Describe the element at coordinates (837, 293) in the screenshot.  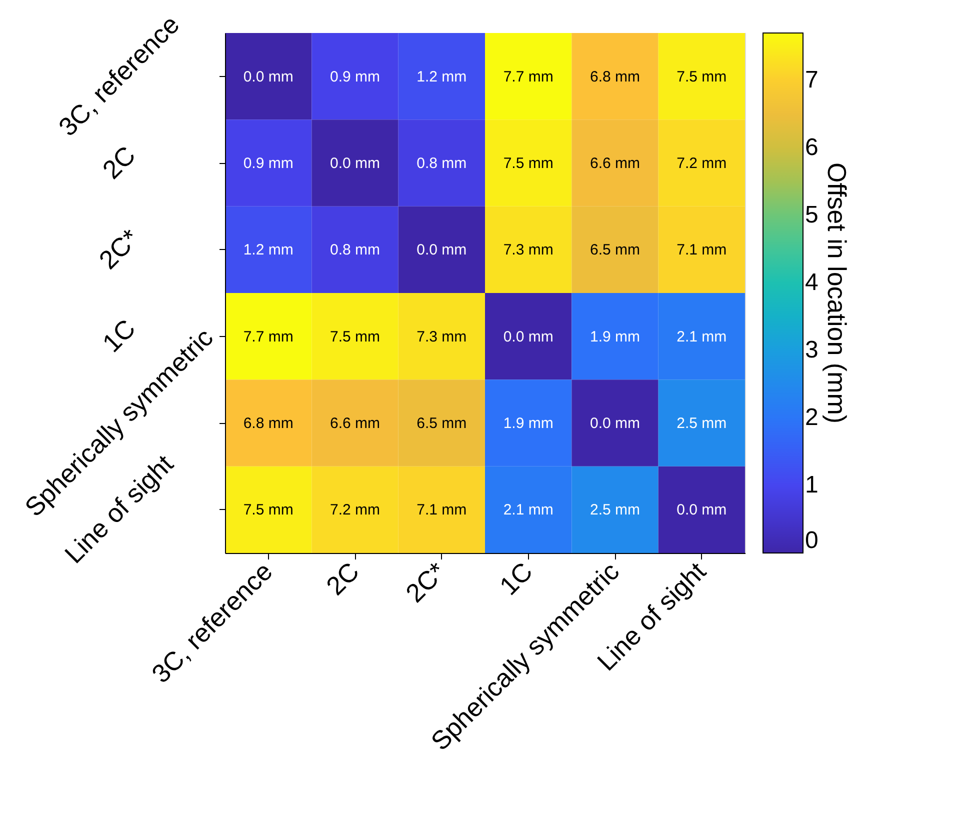
I see `color-bar-title: Offset in location (mm)` at that location.